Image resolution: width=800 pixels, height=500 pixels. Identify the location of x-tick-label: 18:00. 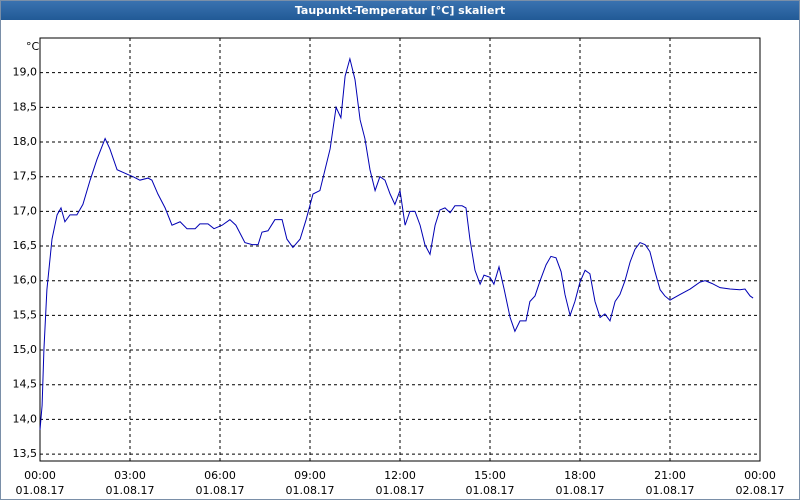
(580, 475).